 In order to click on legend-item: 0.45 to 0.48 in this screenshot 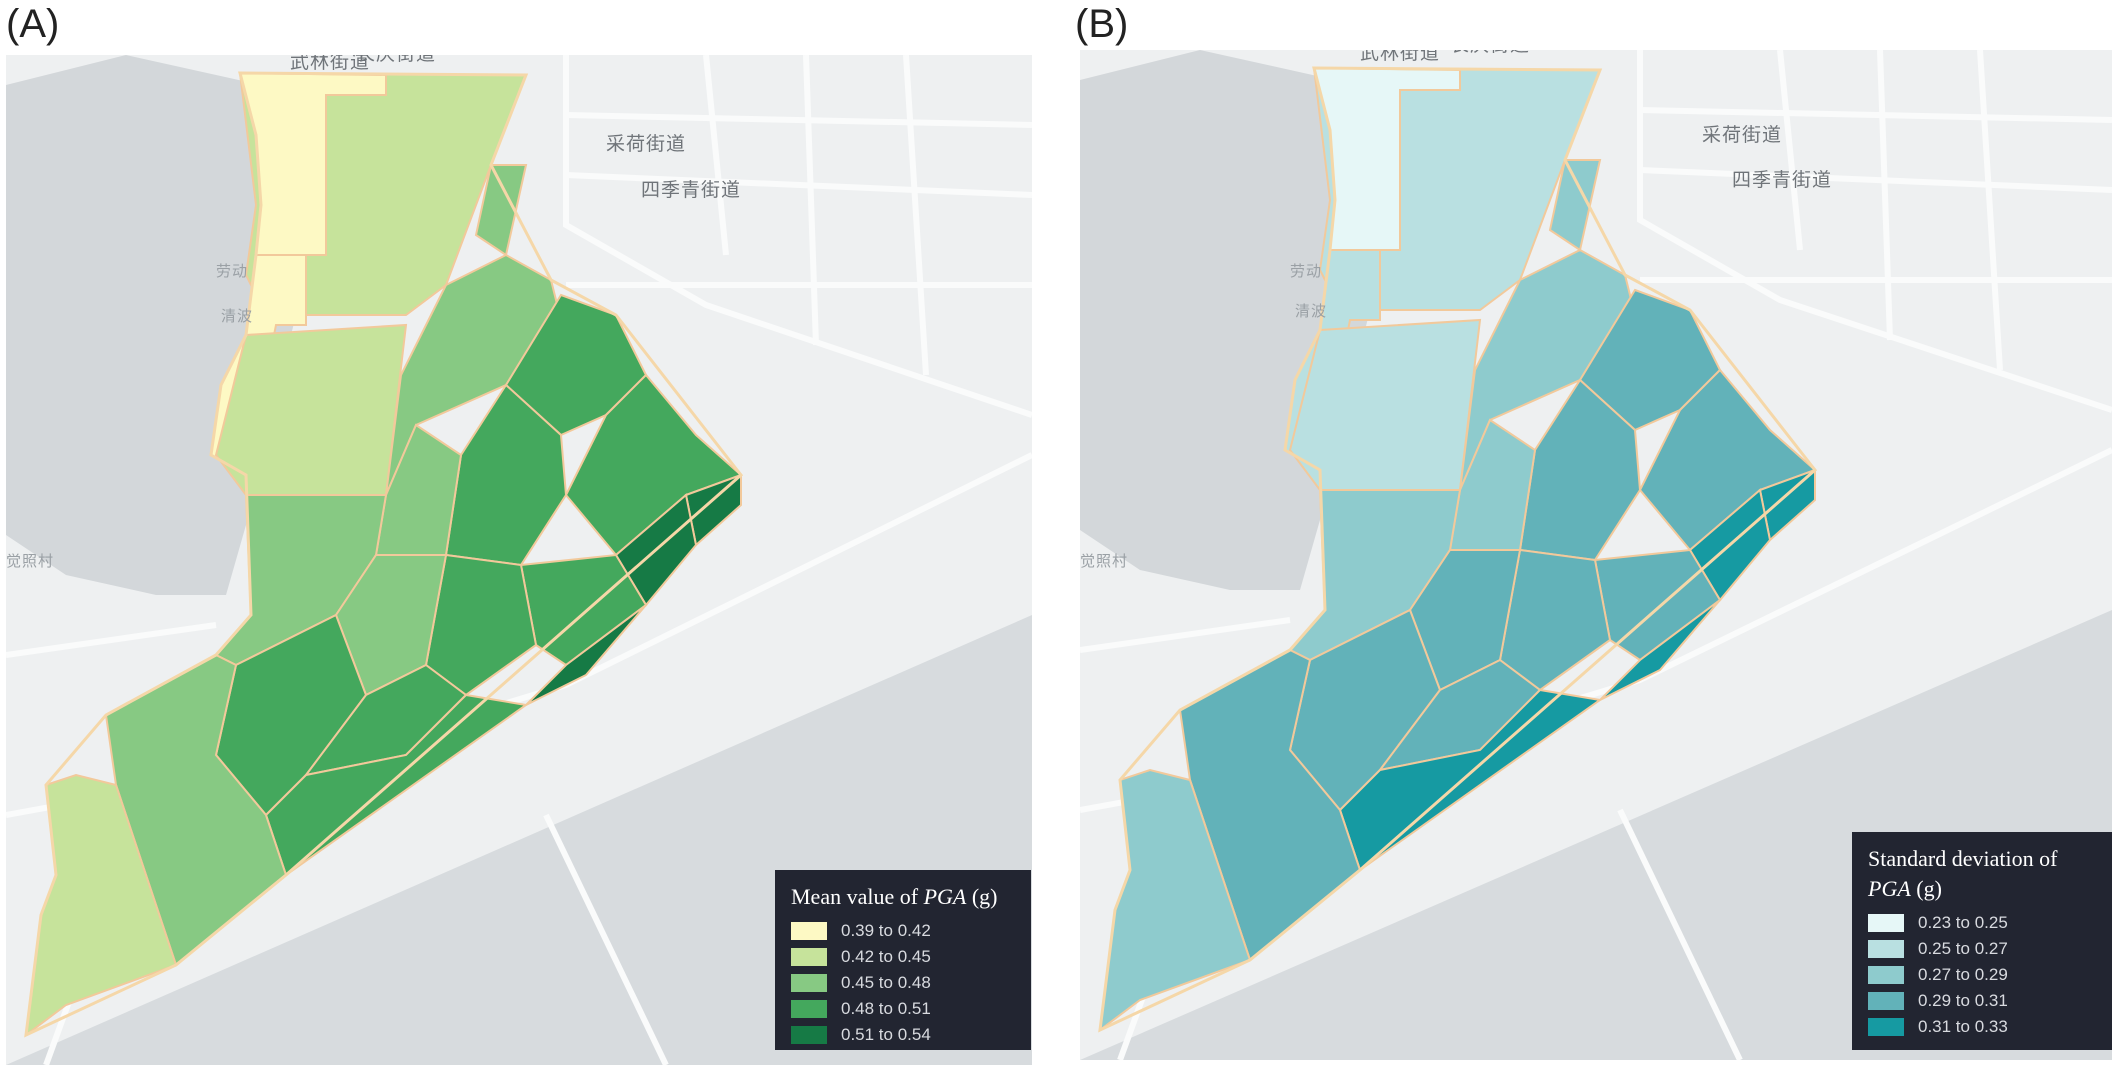, I will do `click(903, 983)`.